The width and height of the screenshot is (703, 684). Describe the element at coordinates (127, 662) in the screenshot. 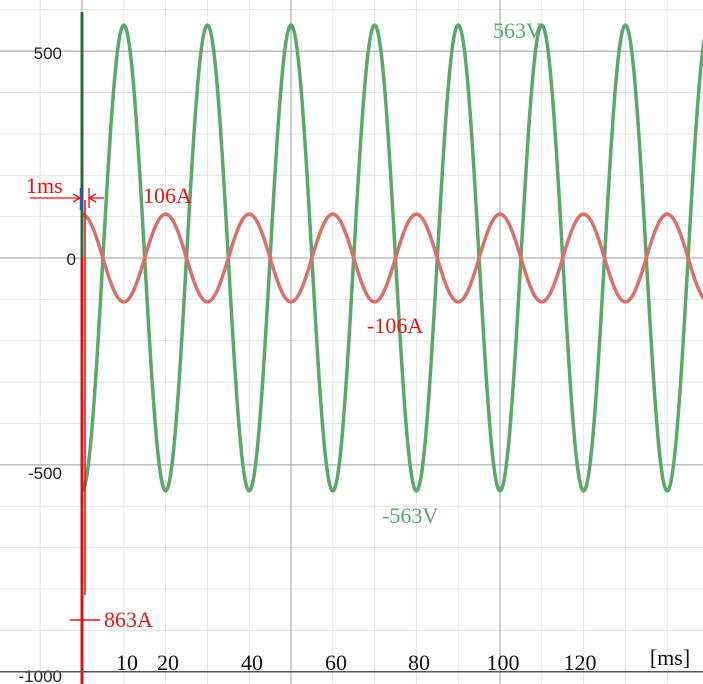

I see `x-tick-label: 10` at that location.